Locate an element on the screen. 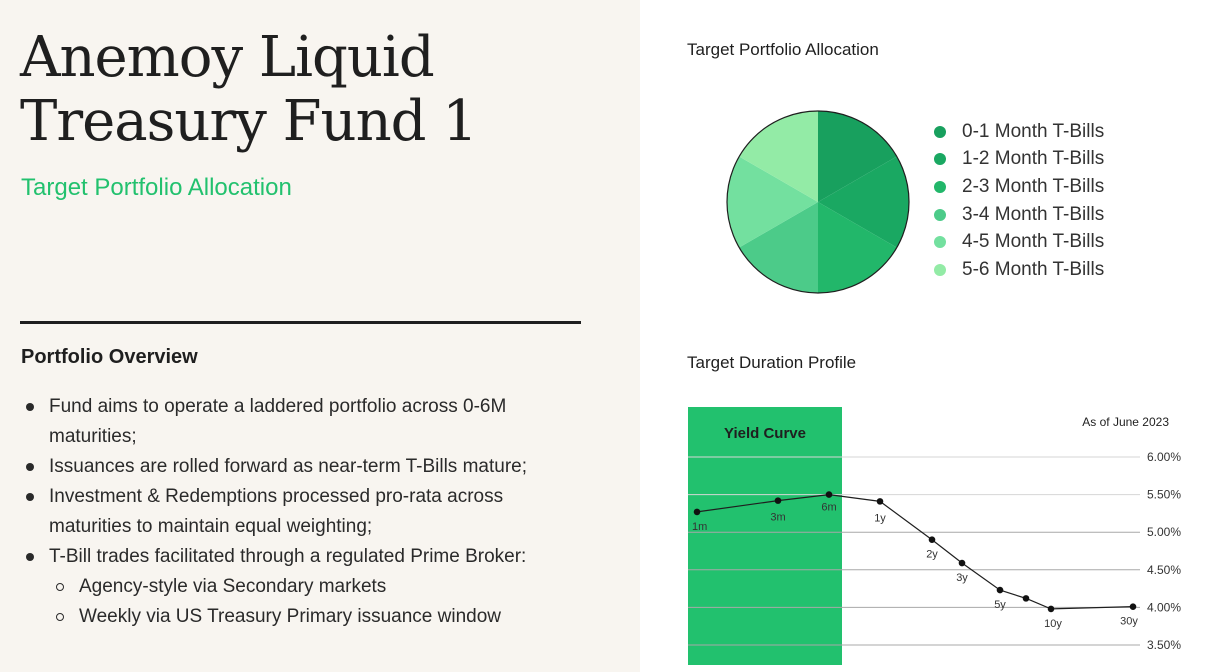 This screenshot has width=1210, height=672. legend-label: 4-5 Month T-Bills is located at coordinates (1033, 242).